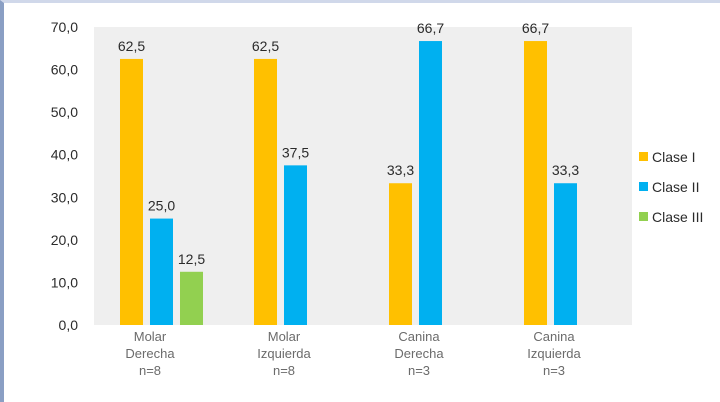 This screenshot has width=720, height=402. What do you see at coordinates (419, 353) in the screenshot?
I see `category-label: Canina Derecha n=3` at bounding box center [419, 353].